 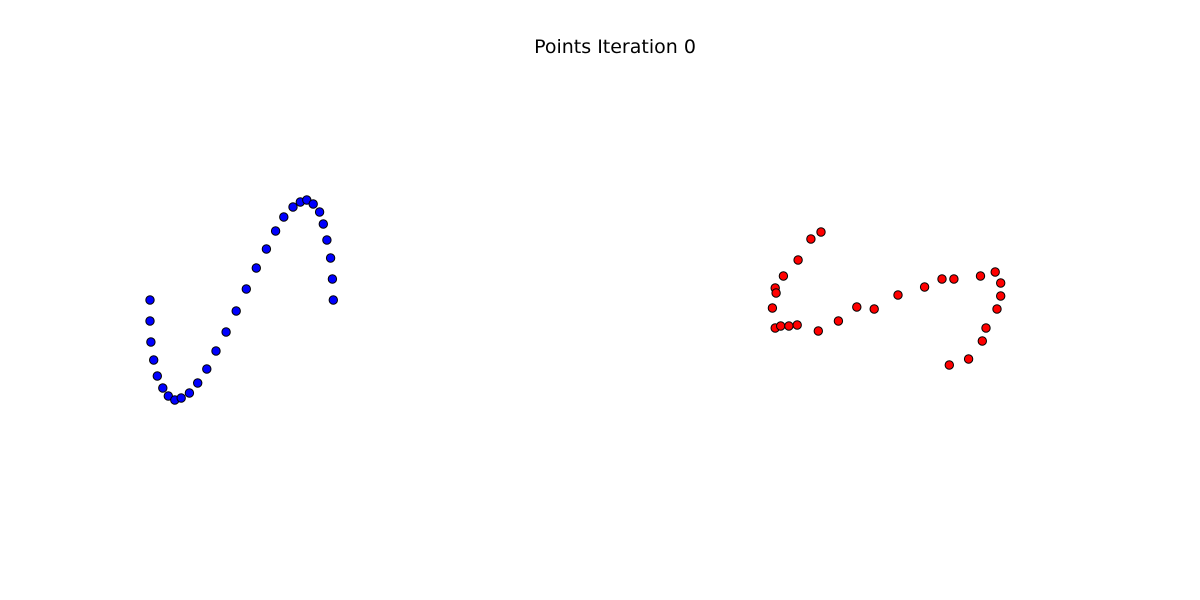 I want to click on chart-title: Points Iteration 0, so click(x=615, y=47).